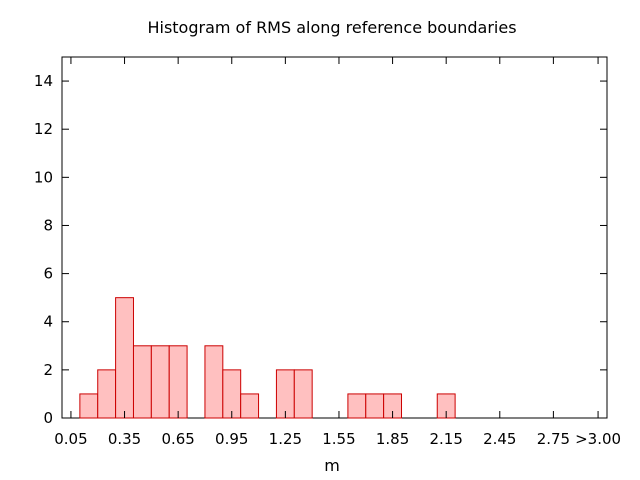 This screenshot has width=640, height=480. Describe the element at coordinates (231, 439) in the screenshot. I see `x-tick-label-3: 0.95` at that location.